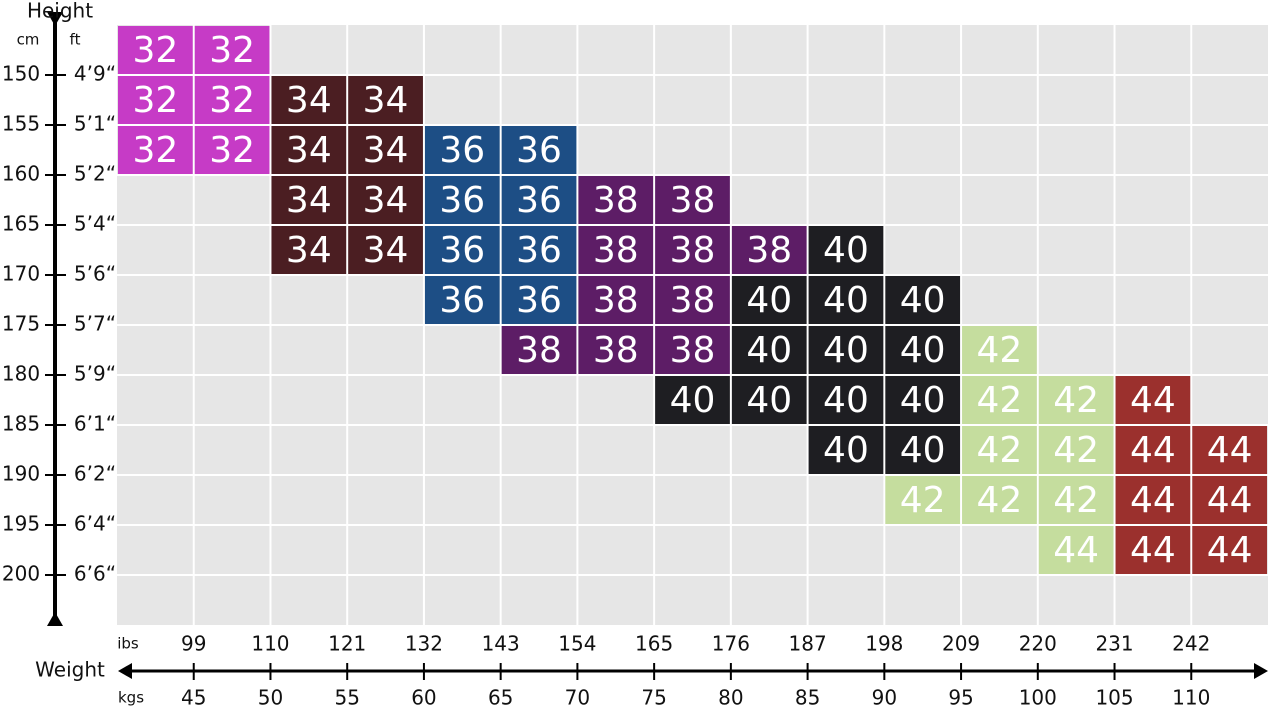  What do you see at coordinates (125, 671) in the screenshot?
I see `x-arrow-left` at bounding box center [125, 671].